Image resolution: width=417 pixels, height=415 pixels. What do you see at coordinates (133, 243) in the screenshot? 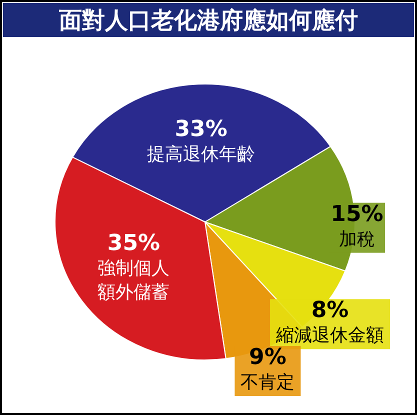
I see `data-label: 35%` at bounding box center [133, 243].